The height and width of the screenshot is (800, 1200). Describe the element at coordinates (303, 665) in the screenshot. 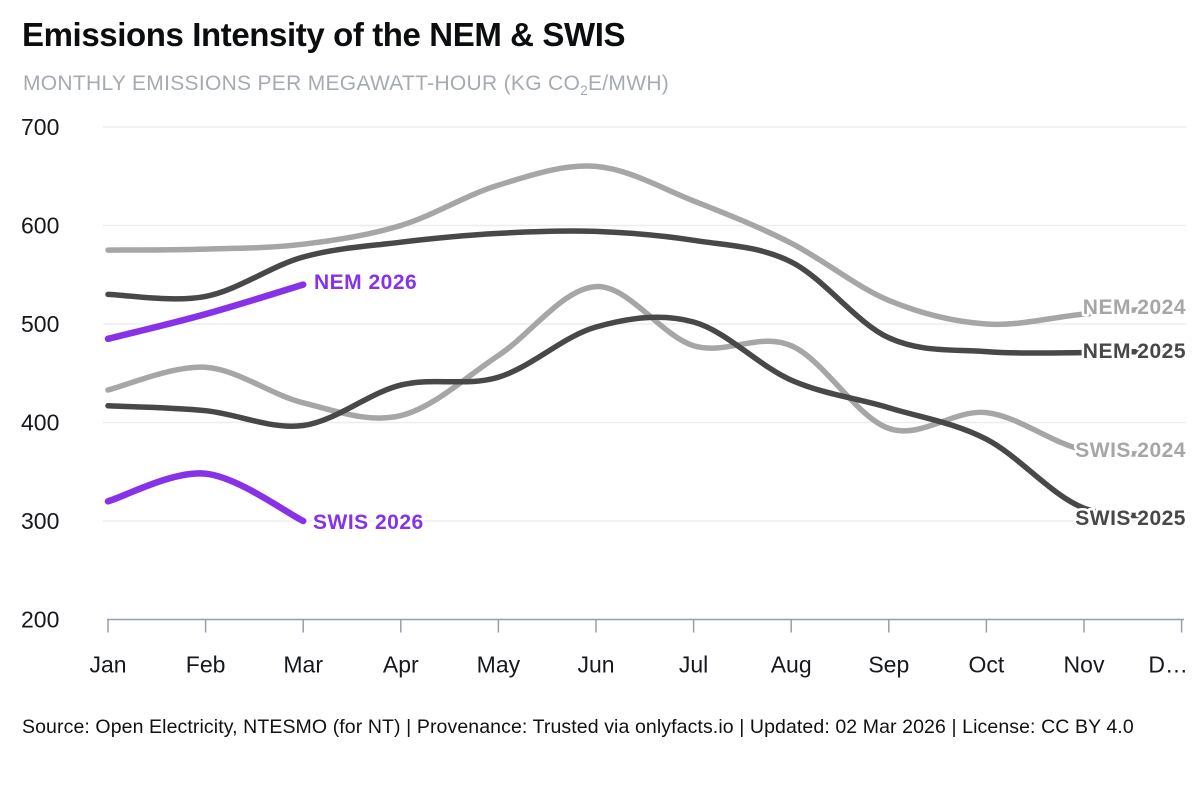

I see `x-tick-label-mar: Mar` at that location.